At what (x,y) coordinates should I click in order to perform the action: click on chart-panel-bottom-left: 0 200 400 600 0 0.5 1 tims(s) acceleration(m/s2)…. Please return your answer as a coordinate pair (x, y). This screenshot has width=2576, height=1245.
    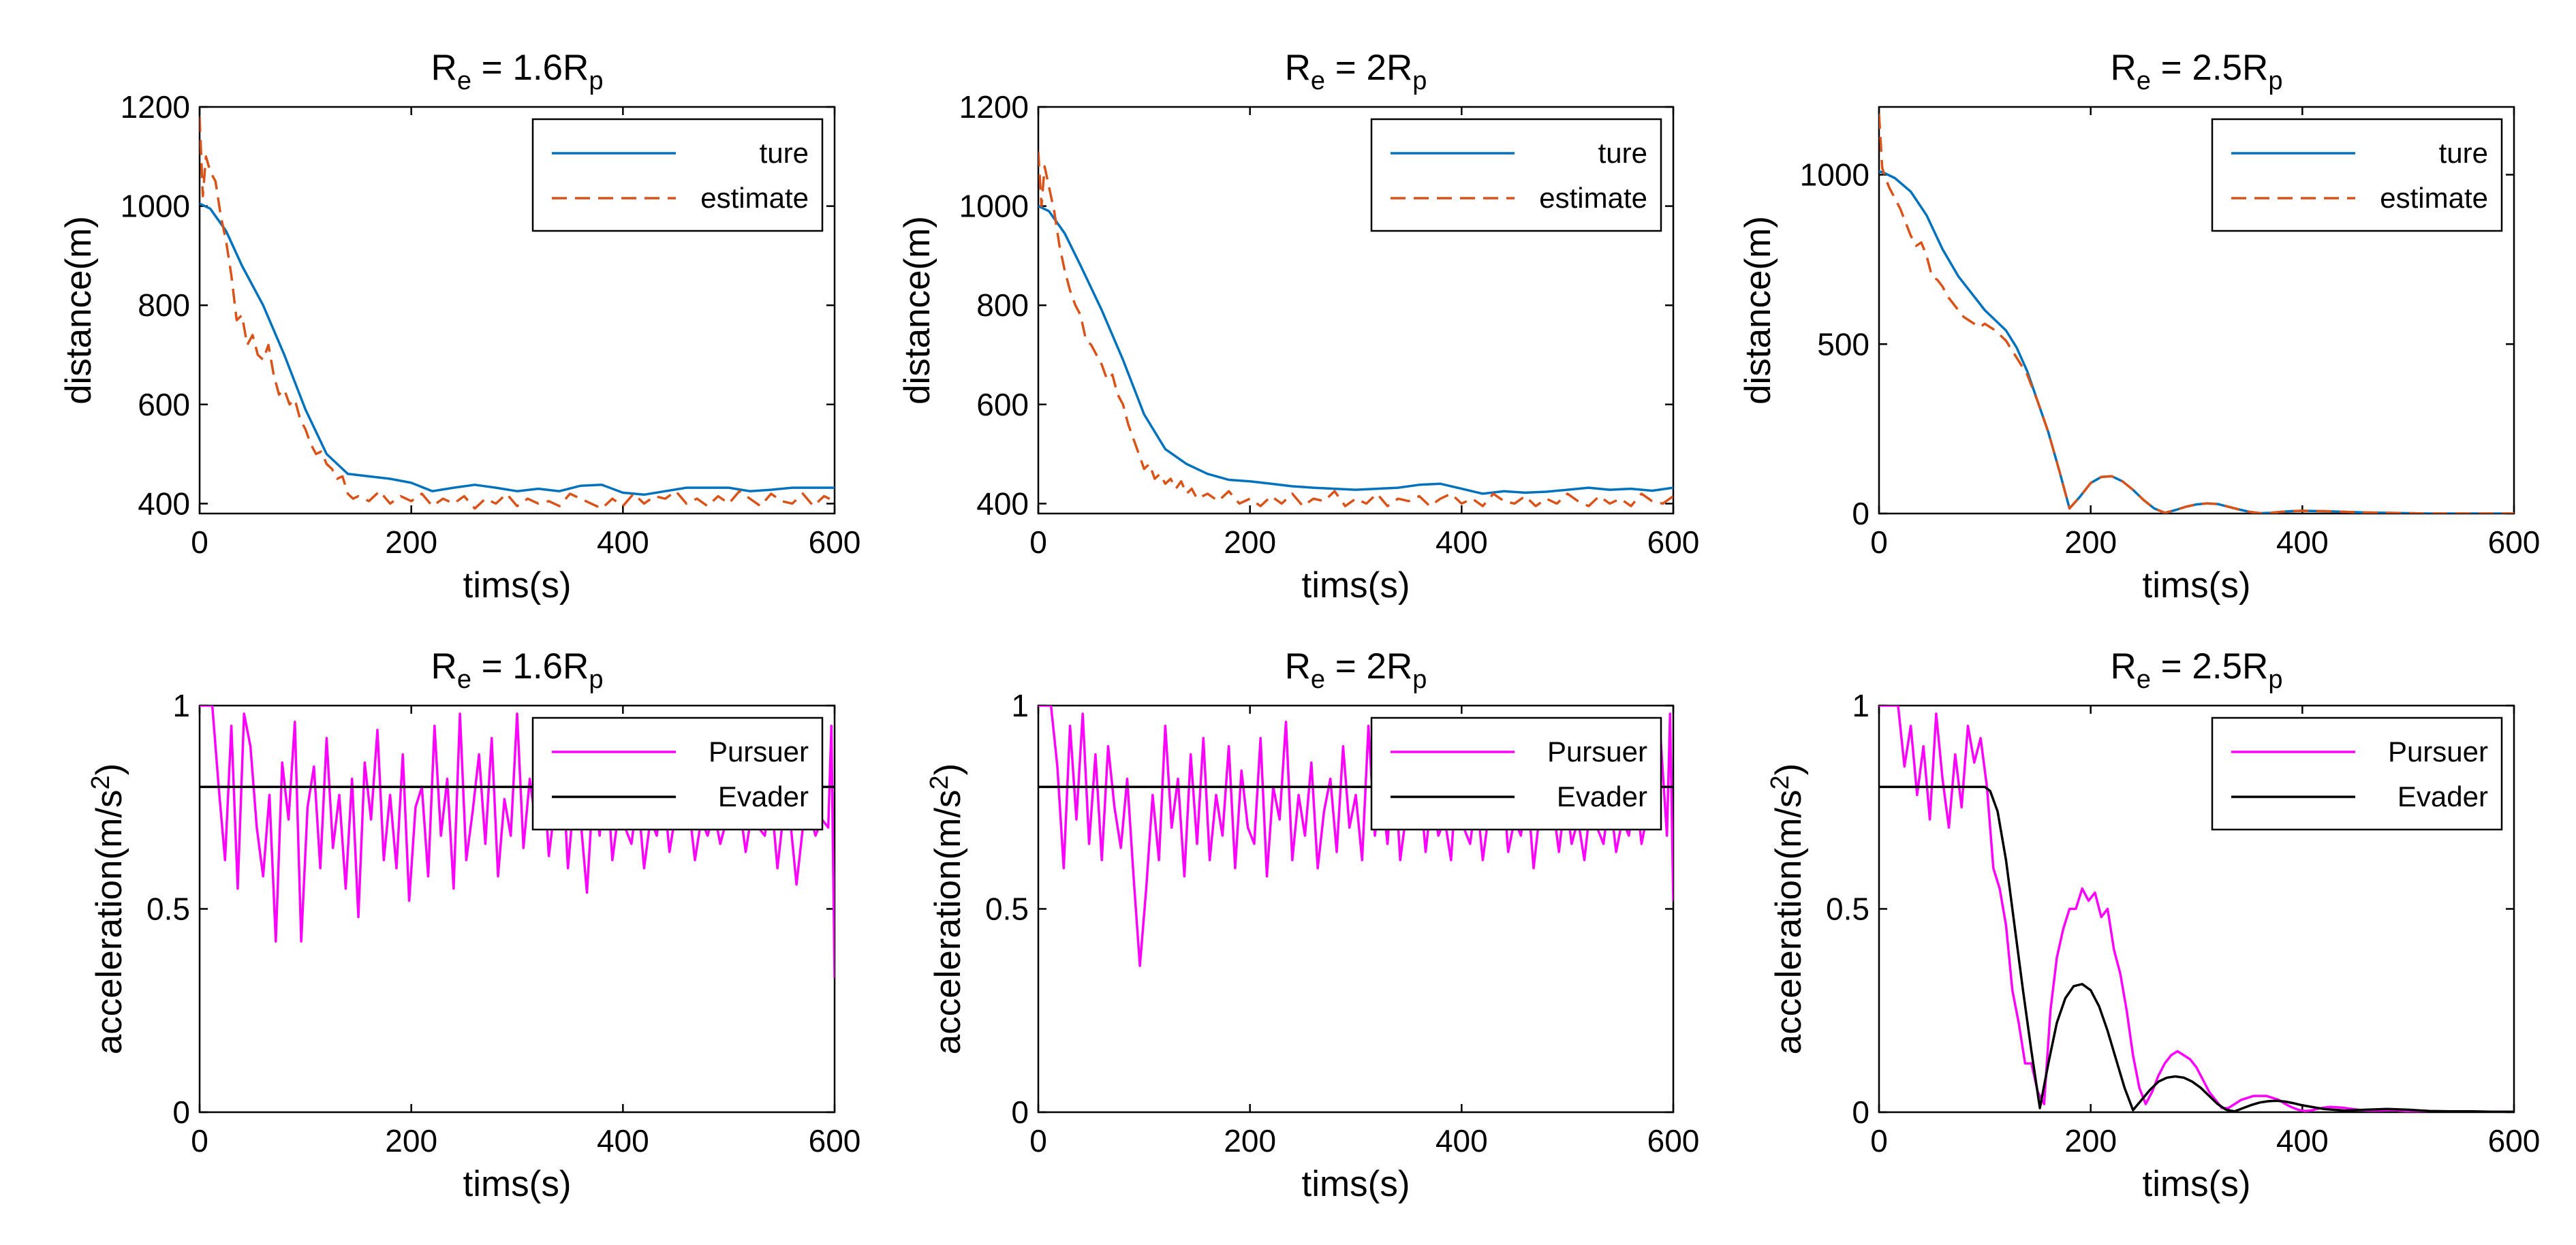
    Looking at the image, I should click on (473, 925).